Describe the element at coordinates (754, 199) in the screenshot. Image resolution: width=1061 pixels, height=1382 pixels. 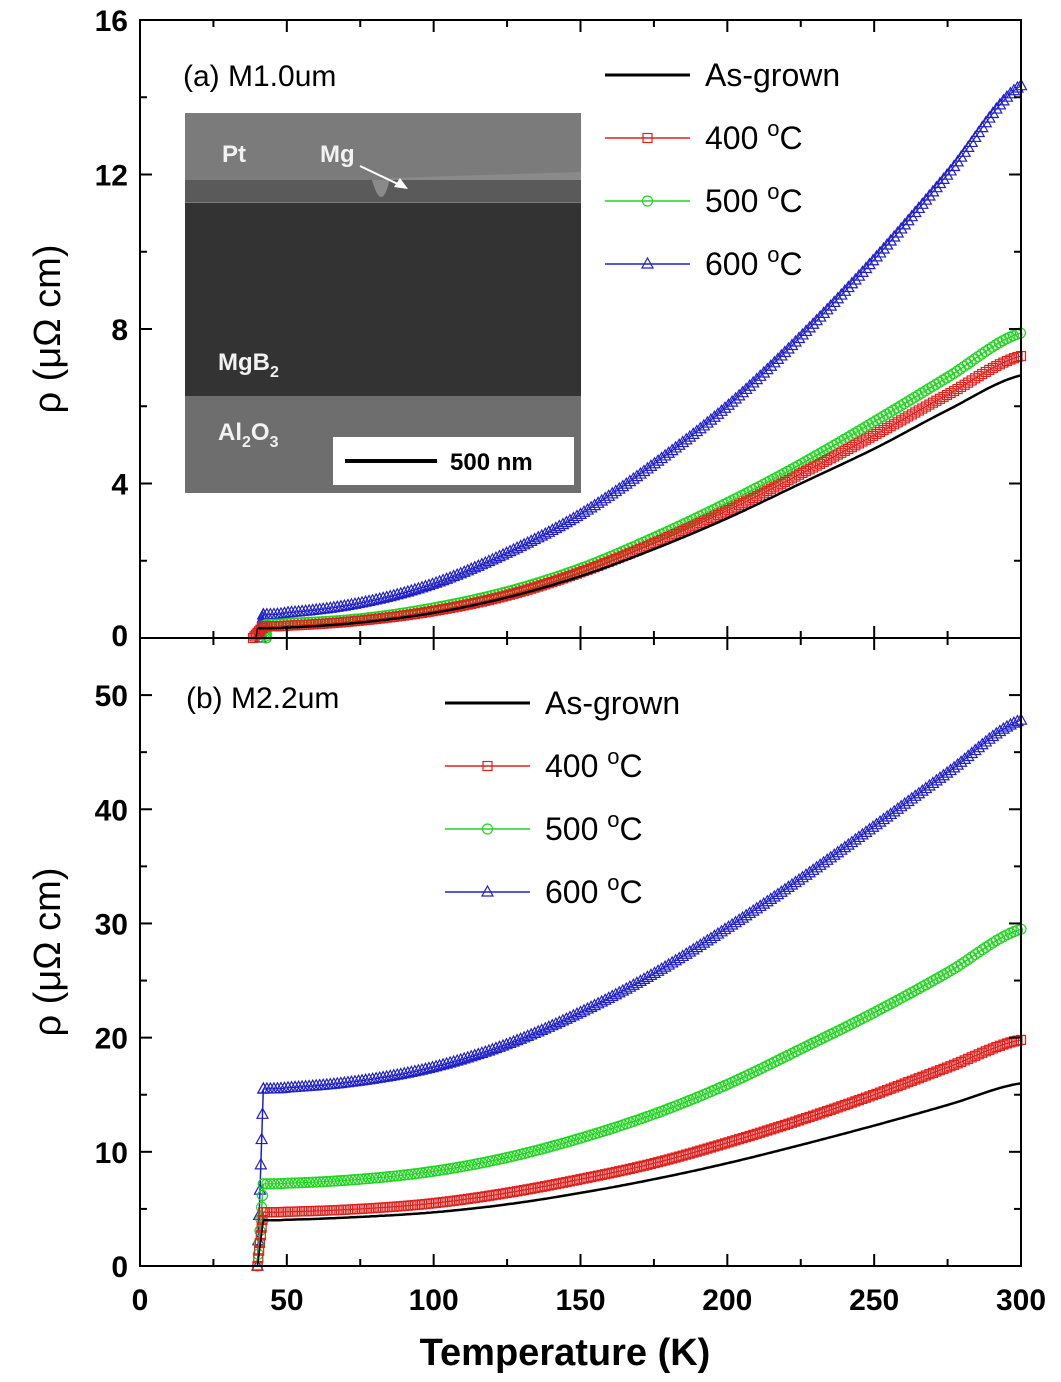
I see `panel-a-legend-label-2: 500 oC` at that location.